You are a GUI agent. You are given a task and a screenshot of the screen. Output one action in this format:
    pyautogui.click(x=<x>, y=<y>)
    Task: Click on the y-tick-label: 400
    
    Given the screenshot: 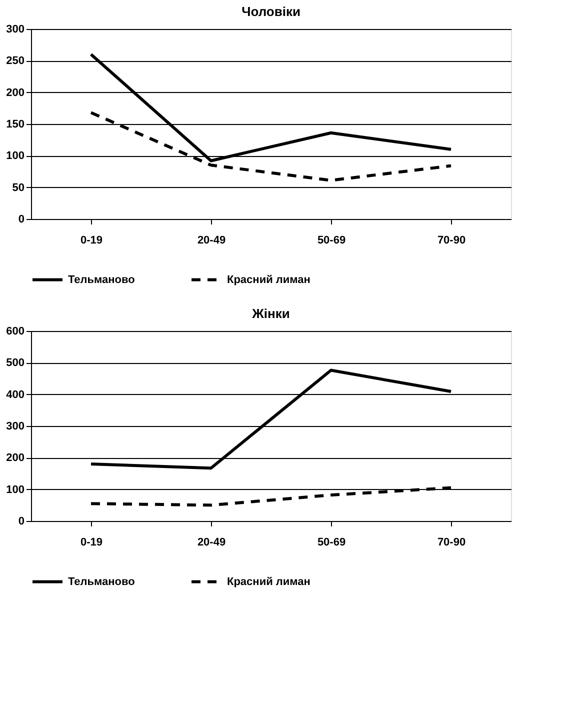 What is the action you would take?
    pyautogui.click(x=15, y=394)
    